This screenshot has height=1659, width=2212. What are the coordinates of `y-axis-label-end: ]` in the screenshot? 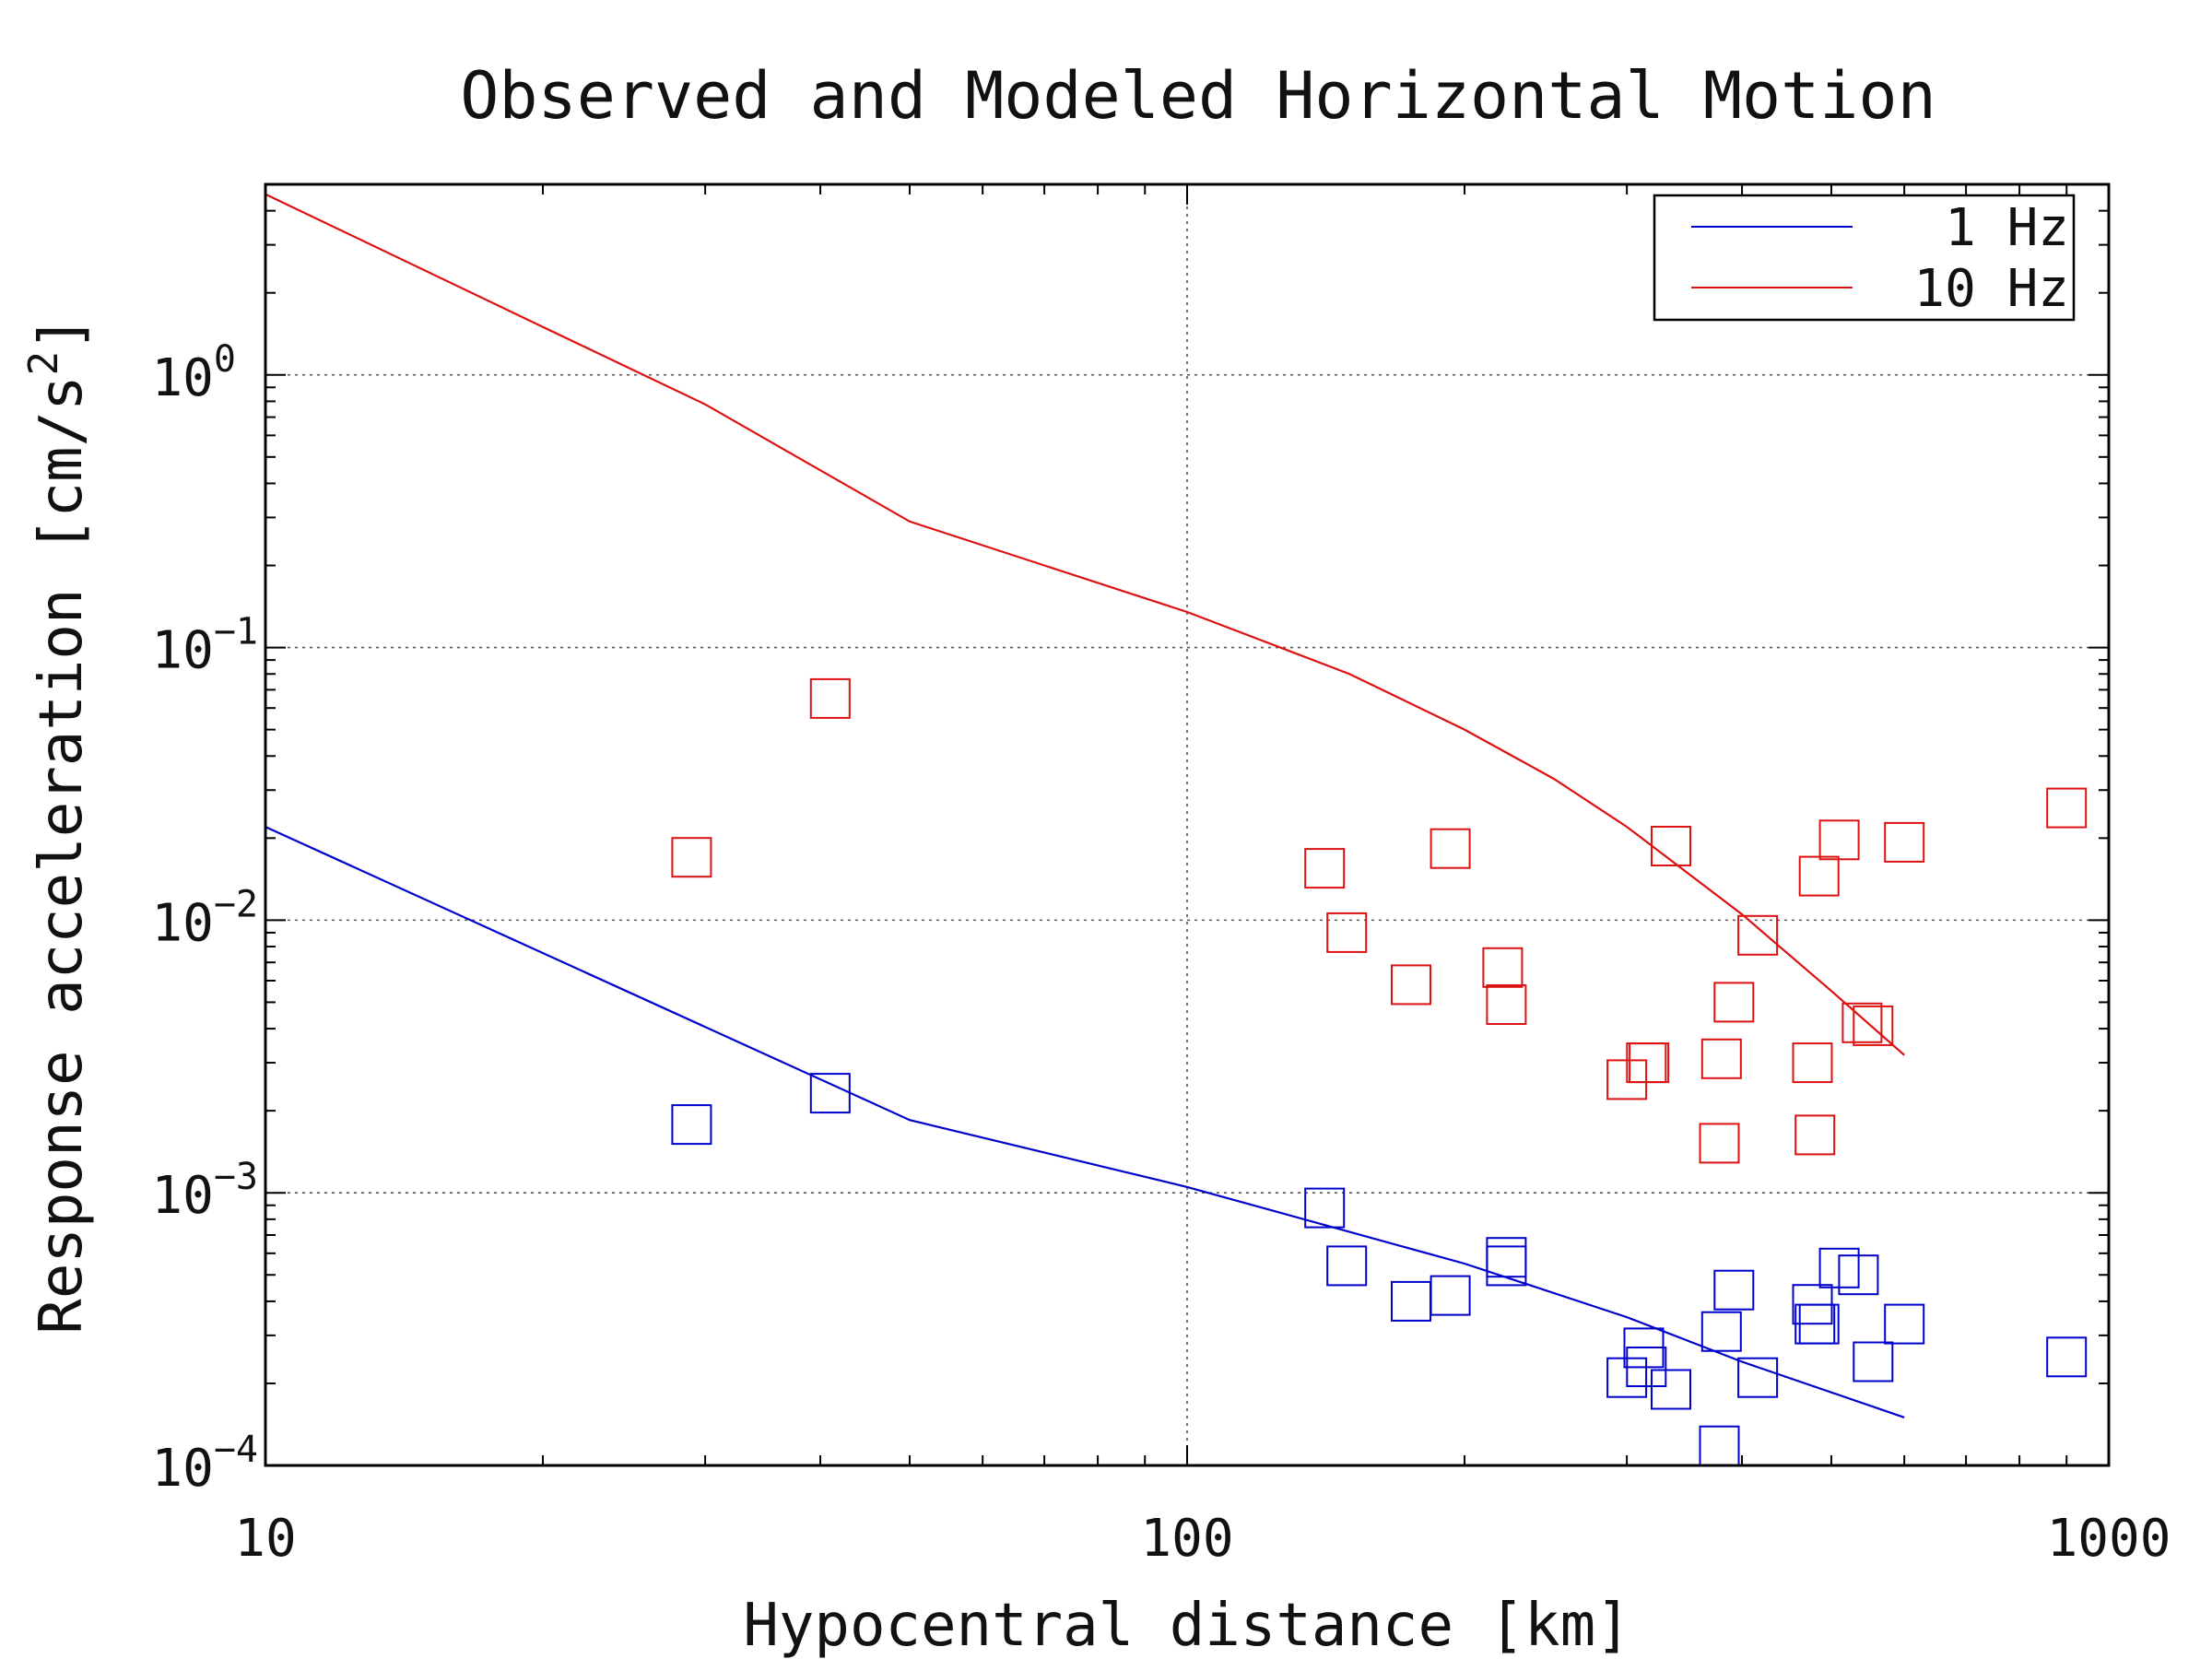 It's located at (62, 333).